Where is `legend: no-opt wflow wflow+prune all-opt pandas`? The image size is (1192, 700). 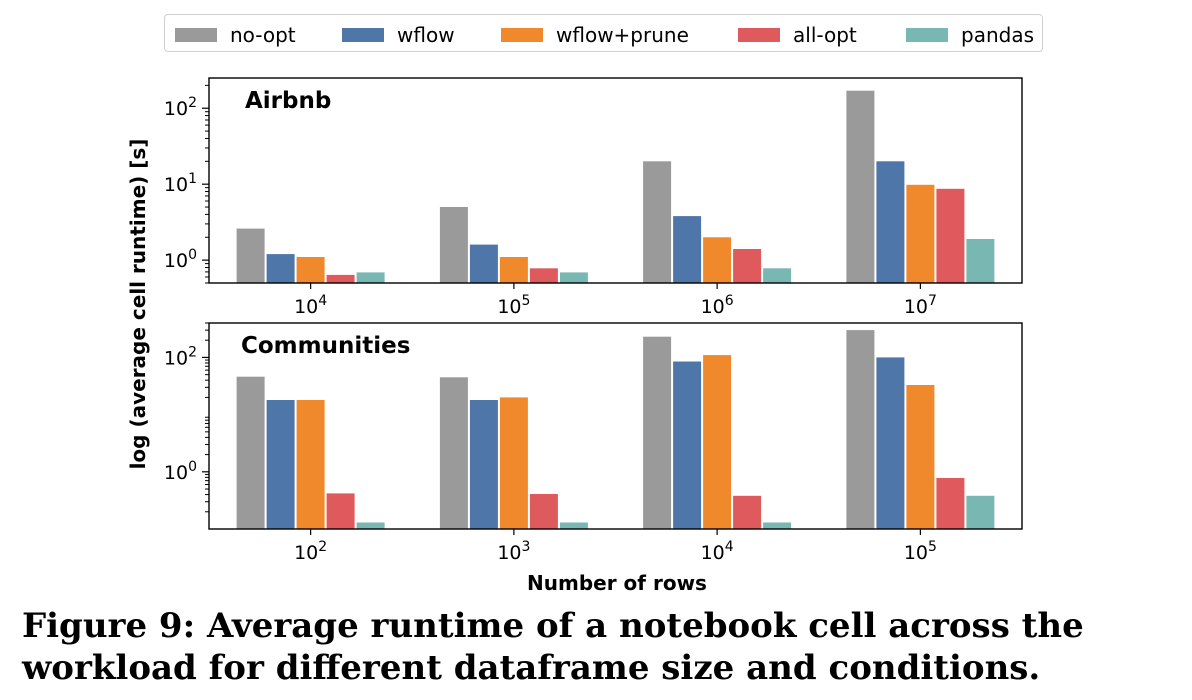 legend: no-opt wflow wflow+prune all-opt pandas is located at coordinates (603, 33).